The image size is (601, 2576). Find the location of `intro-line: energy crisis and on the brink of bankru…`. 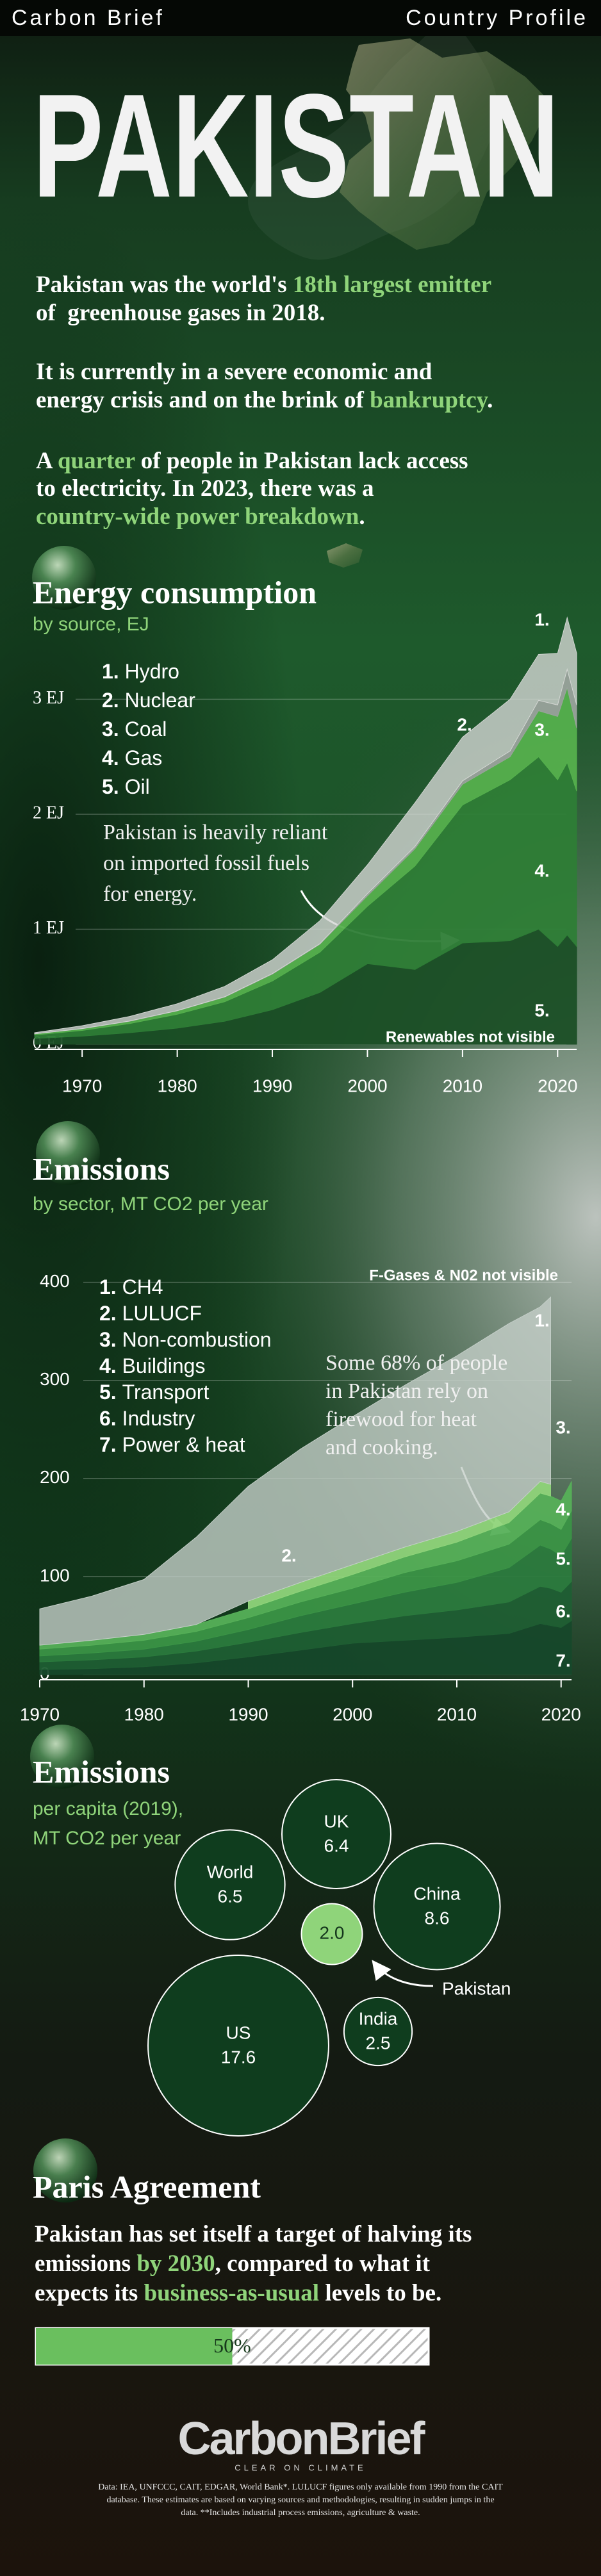

intro-line: energy crisis and on the brink of bankru… is located at coordinates (264, 400).